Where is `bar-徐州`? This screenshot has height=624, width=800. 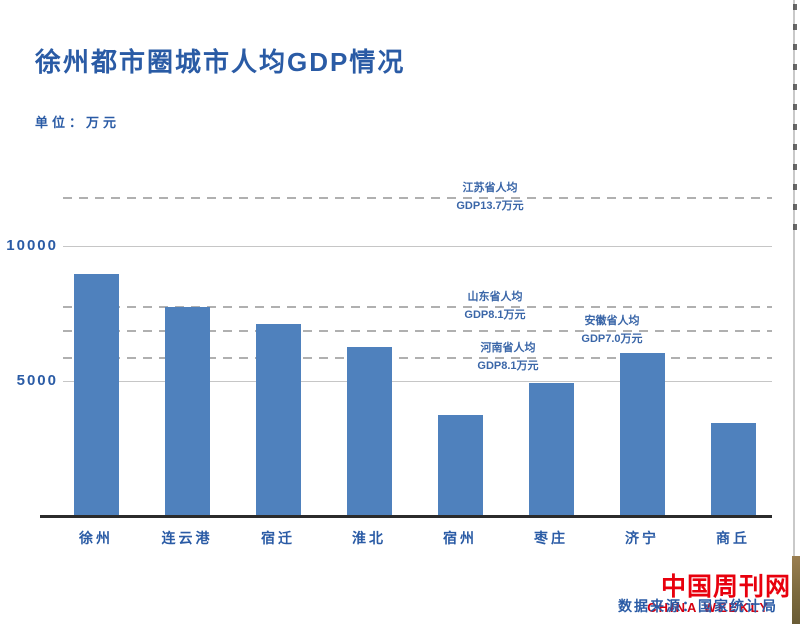 bar-徐州 is located at coordinates (96, 395).